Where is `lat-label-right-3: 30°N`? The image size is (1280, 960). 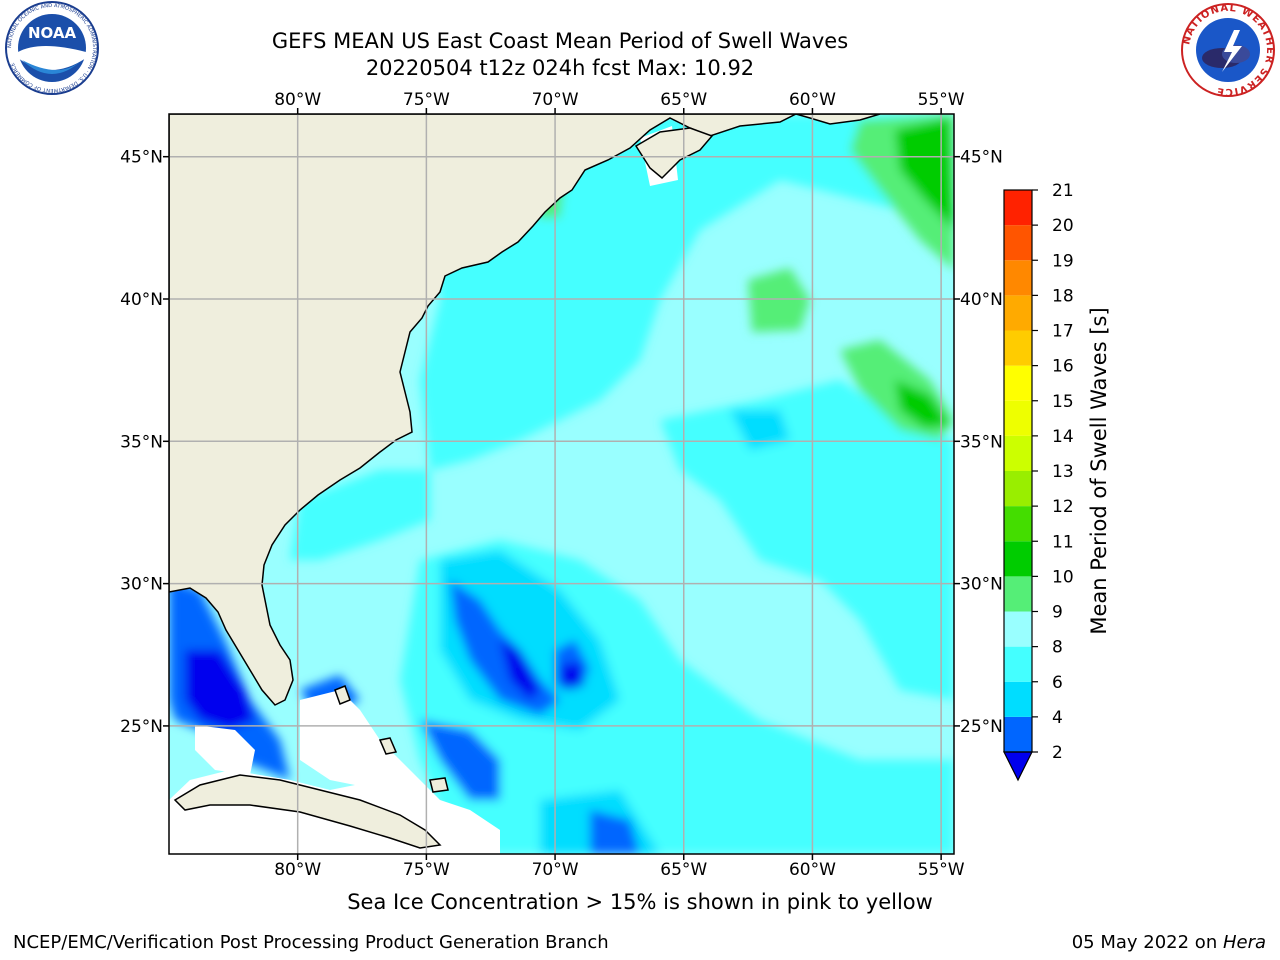
lat-label-right-3: 30°N is located at coordinates (981, 585).